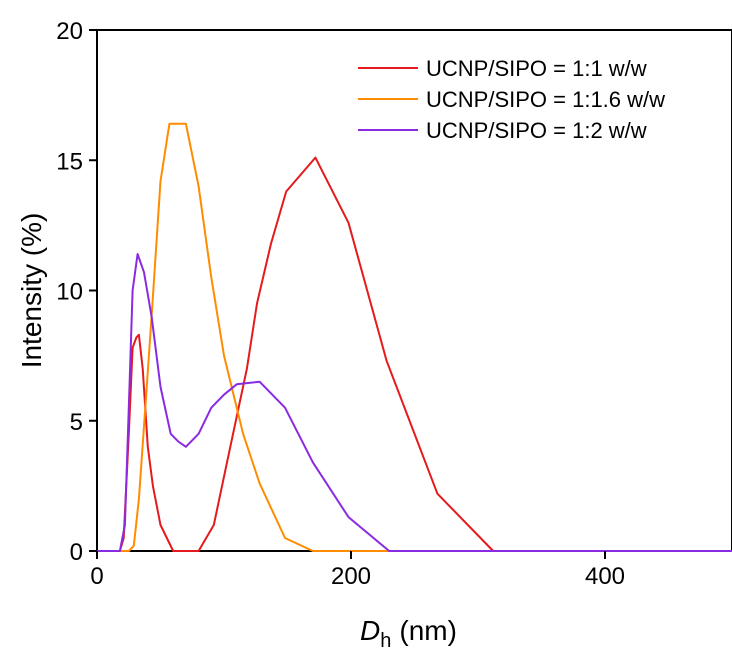  What do you see at coordinates (385, 639) in the screenshot?
I see `x-axis-title-subscript: h` at bounding box center [385, 639].